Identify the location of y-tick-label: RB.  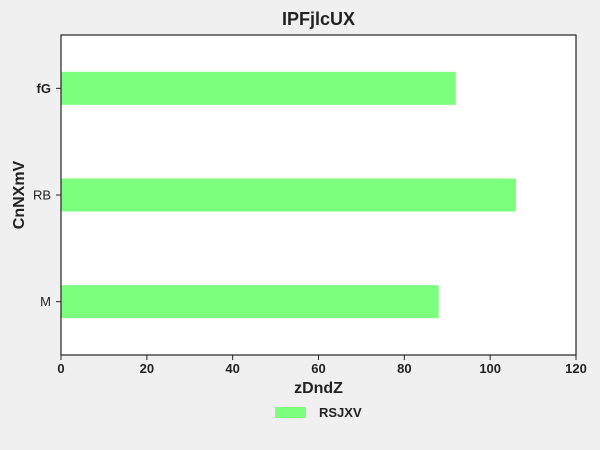
(42, 195).